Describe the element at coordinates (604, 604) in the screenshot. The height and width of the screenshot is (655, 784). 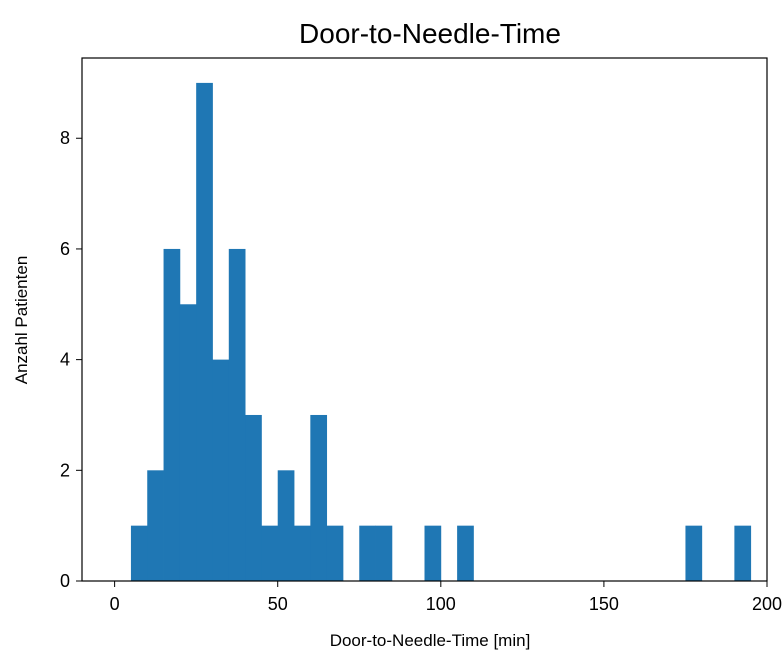
I see `x-tick-label-3: 150` at that location.